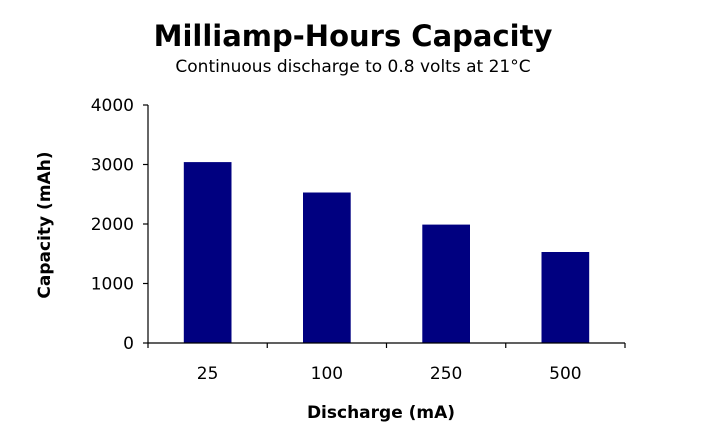 The image size is (717, 443). I want to click on y-tick-label: 0, so click(128, 344).